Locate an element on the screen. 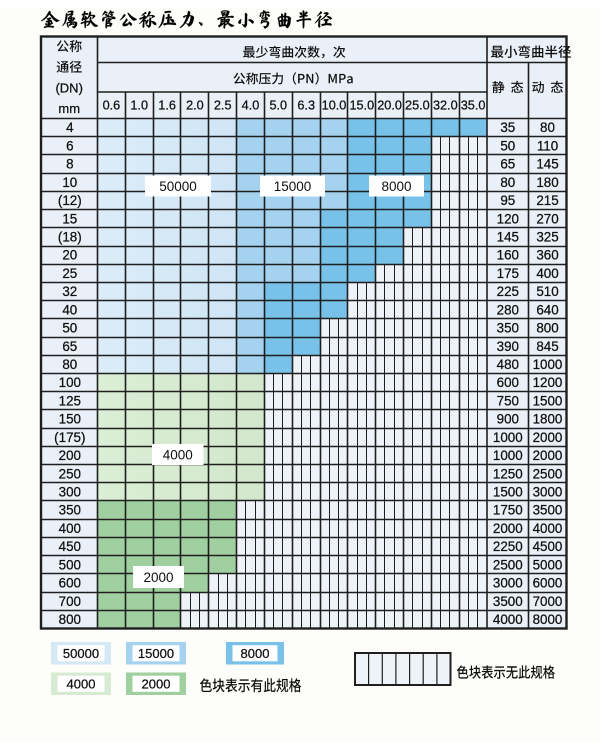 This screenshot has width=600, height=743. svg-text: 325 is located at coordinates (547, 237).